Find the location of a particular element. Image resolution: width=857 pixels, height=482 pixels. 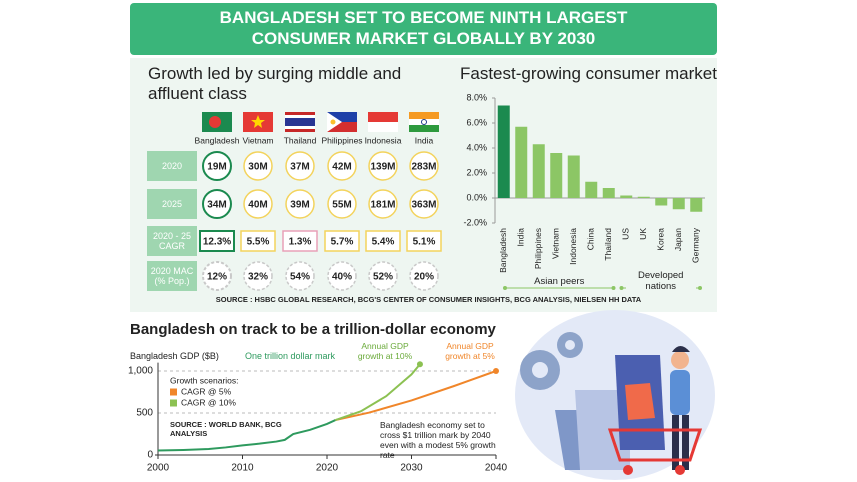

y-tick-label: 1,000 is located at coordinates (140, 371).